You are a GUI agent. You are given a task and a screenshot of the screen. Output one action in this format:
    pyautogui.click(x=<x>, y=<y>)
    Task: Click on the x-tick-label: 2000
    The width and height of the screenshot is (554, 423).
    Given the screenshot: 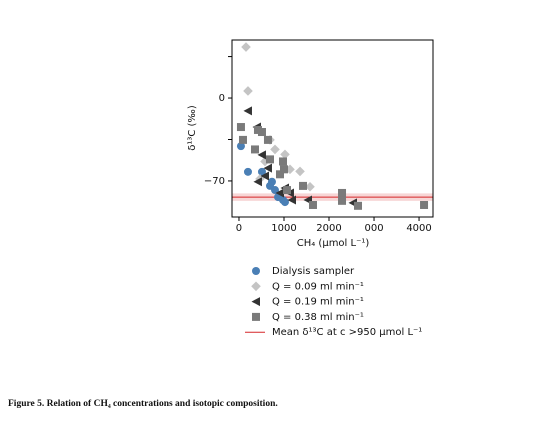 What is the action you would take?
    pyautogui.click(x=328, y=228)
    